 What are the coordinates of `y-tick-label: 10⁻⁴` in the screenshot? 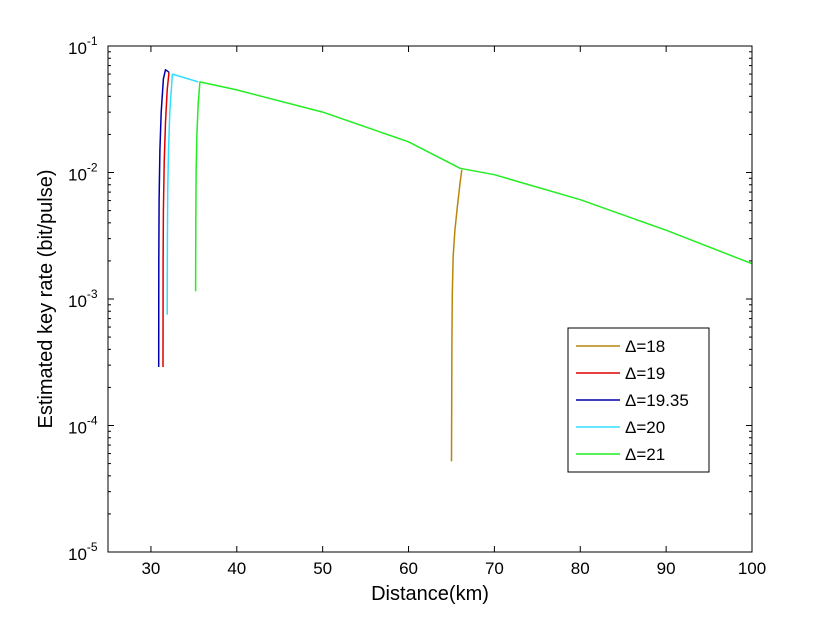 It's located at (83, 426).